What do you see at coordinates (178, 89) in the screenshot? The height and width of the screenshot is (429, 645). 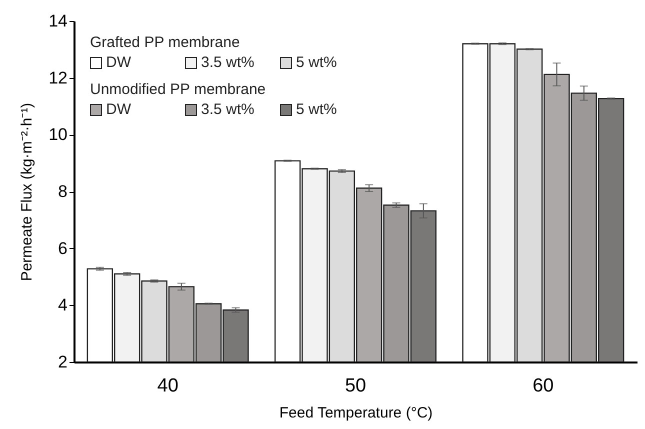 I see `annotation: Unmodified PP membrane` at bounding box center [178, 89].